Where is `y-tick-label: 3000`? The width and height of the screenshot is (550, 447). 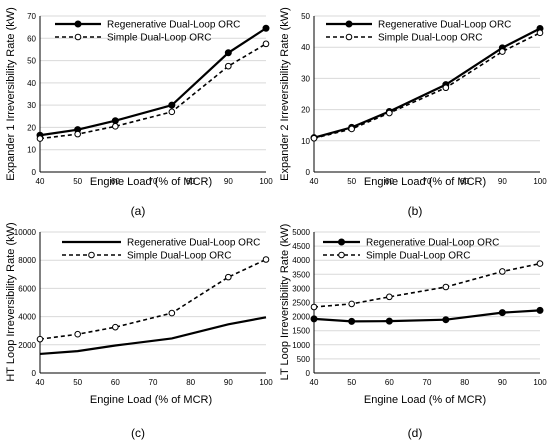
y-tick-label: 3000 is located at coordinates (301, 288).